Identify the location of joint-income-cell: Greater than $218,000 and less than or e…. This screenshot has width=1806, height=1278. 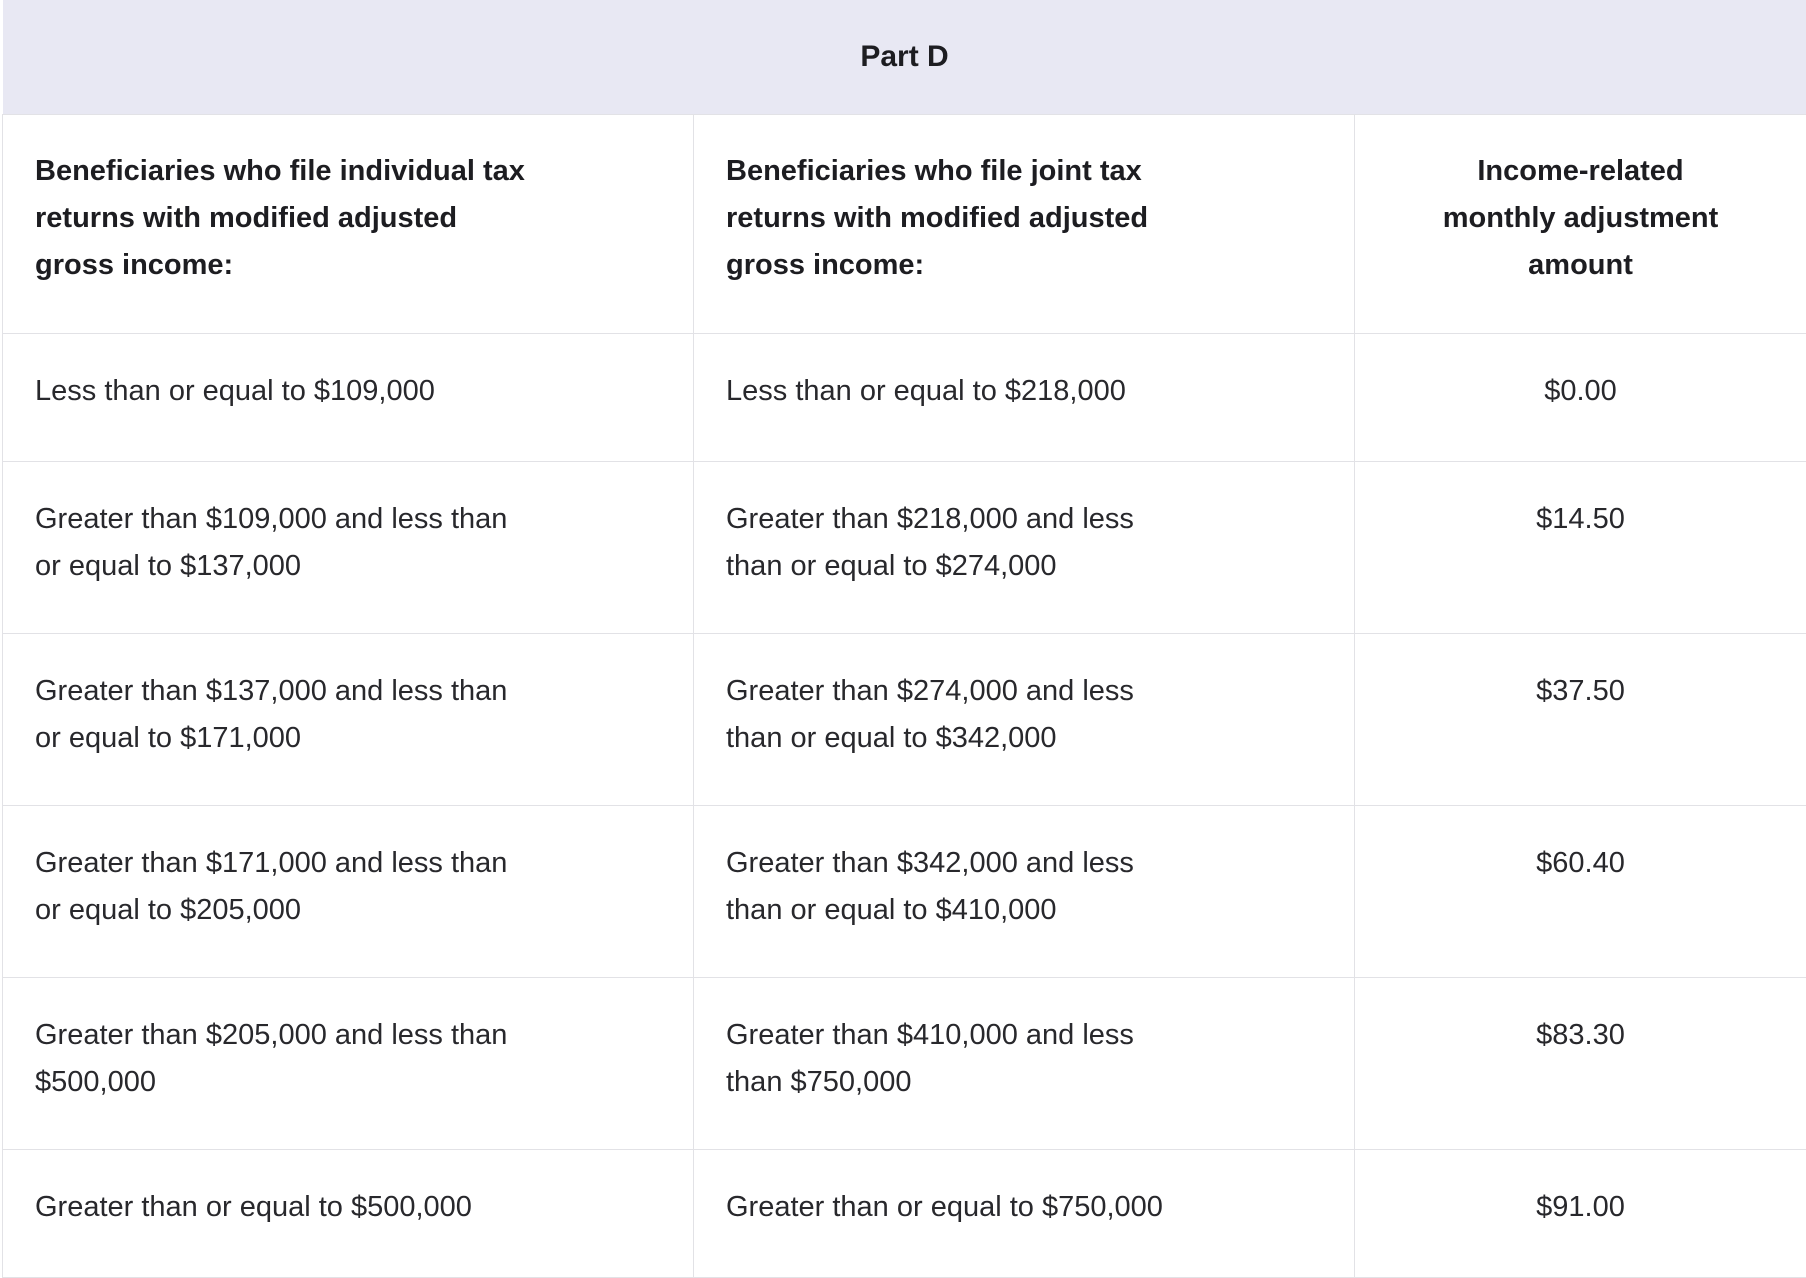
(1024, 547).